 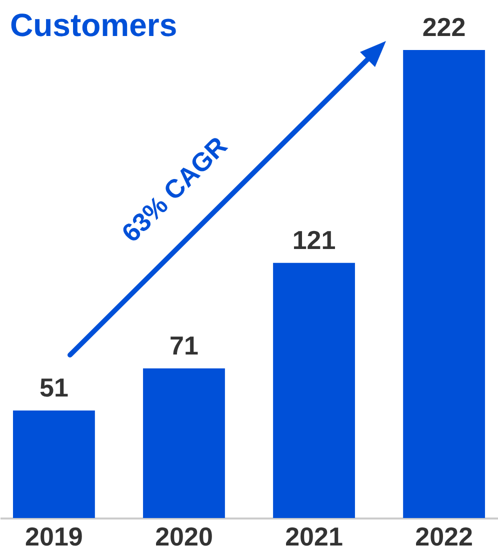 I want to click on x-tick-label: 2021, so click(x=314, y=536).